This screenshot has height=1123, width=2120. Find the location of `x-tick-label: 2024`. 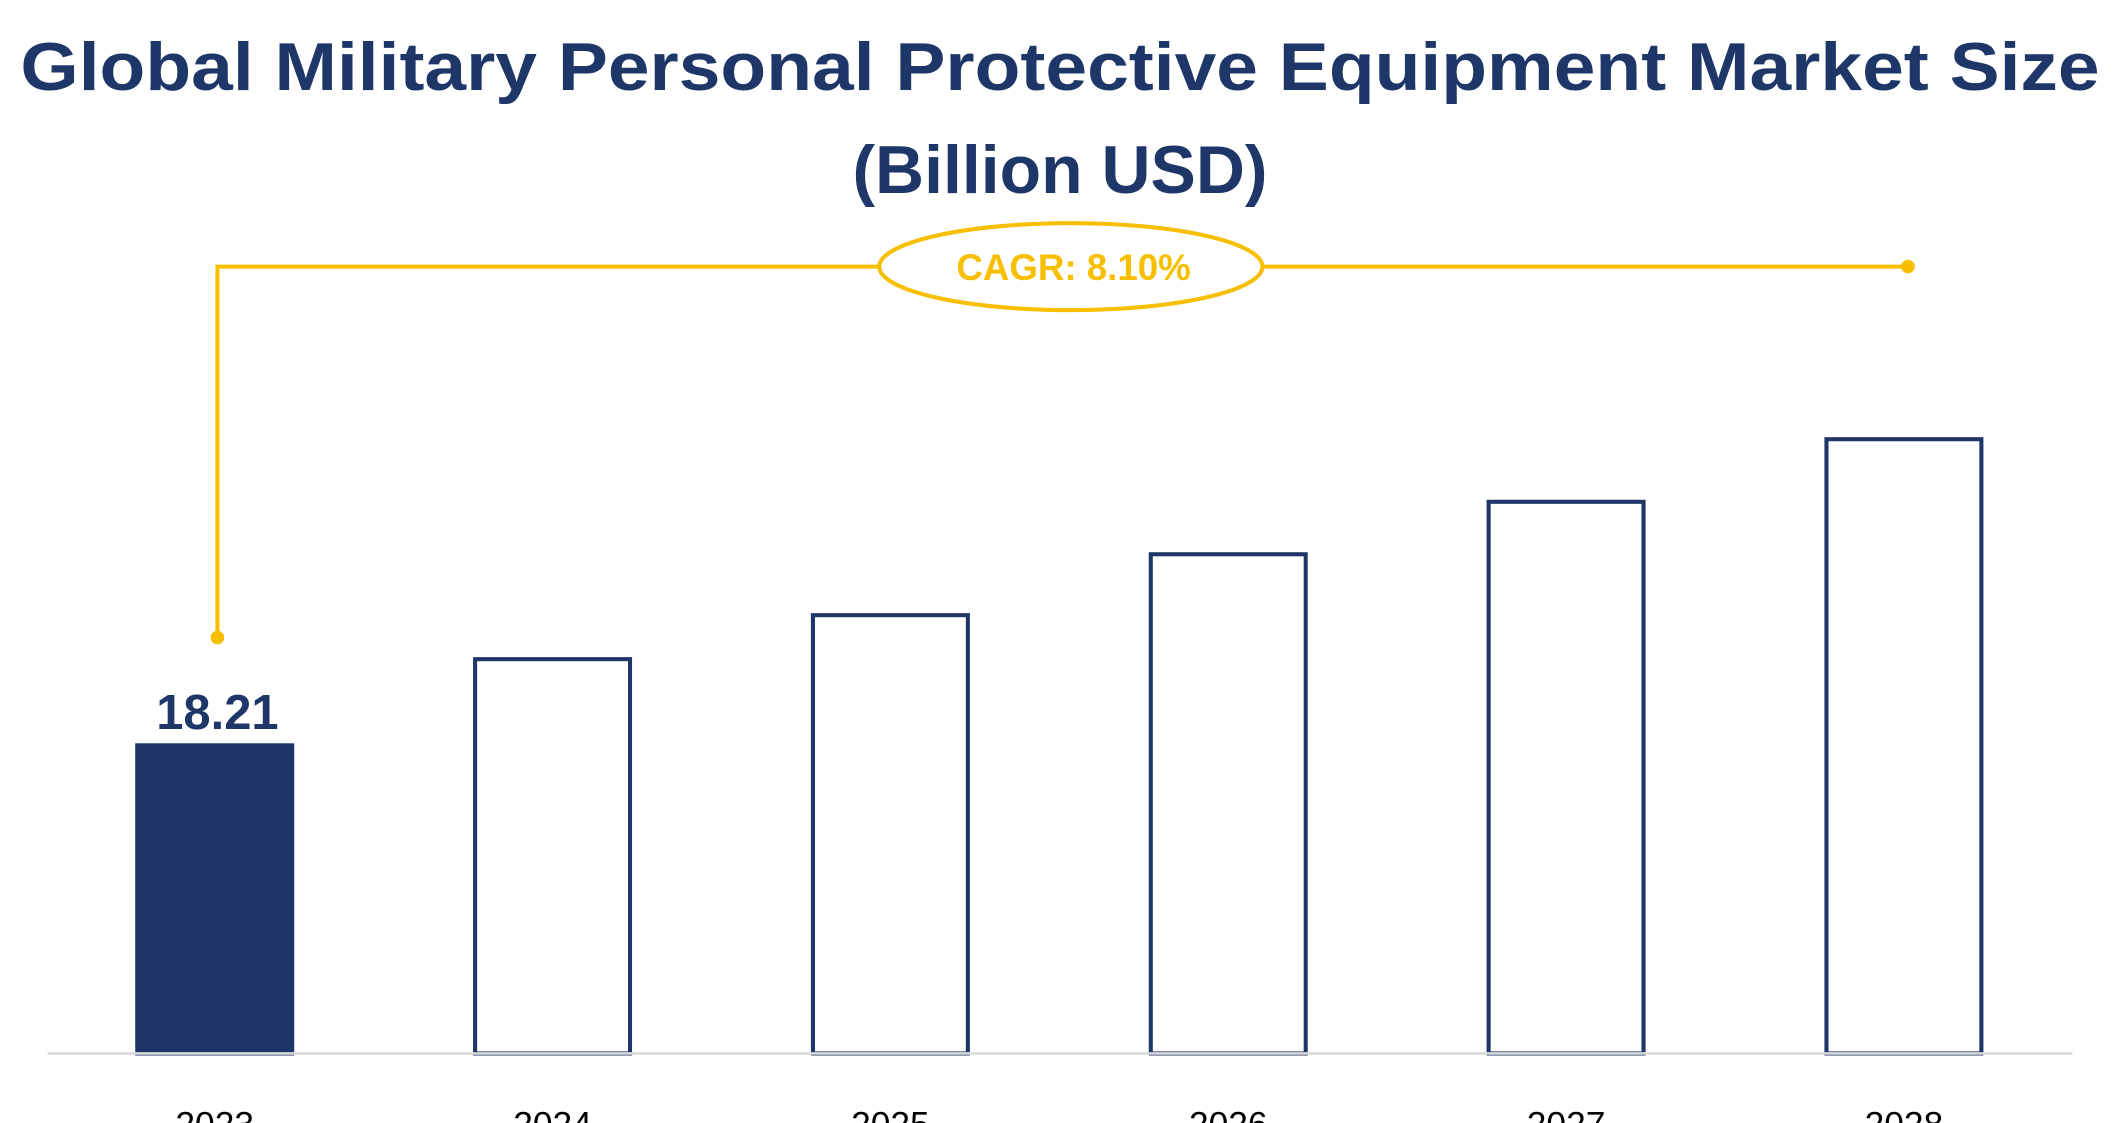

x-tick-label: 2024 is located at coordinates (552, 1114).